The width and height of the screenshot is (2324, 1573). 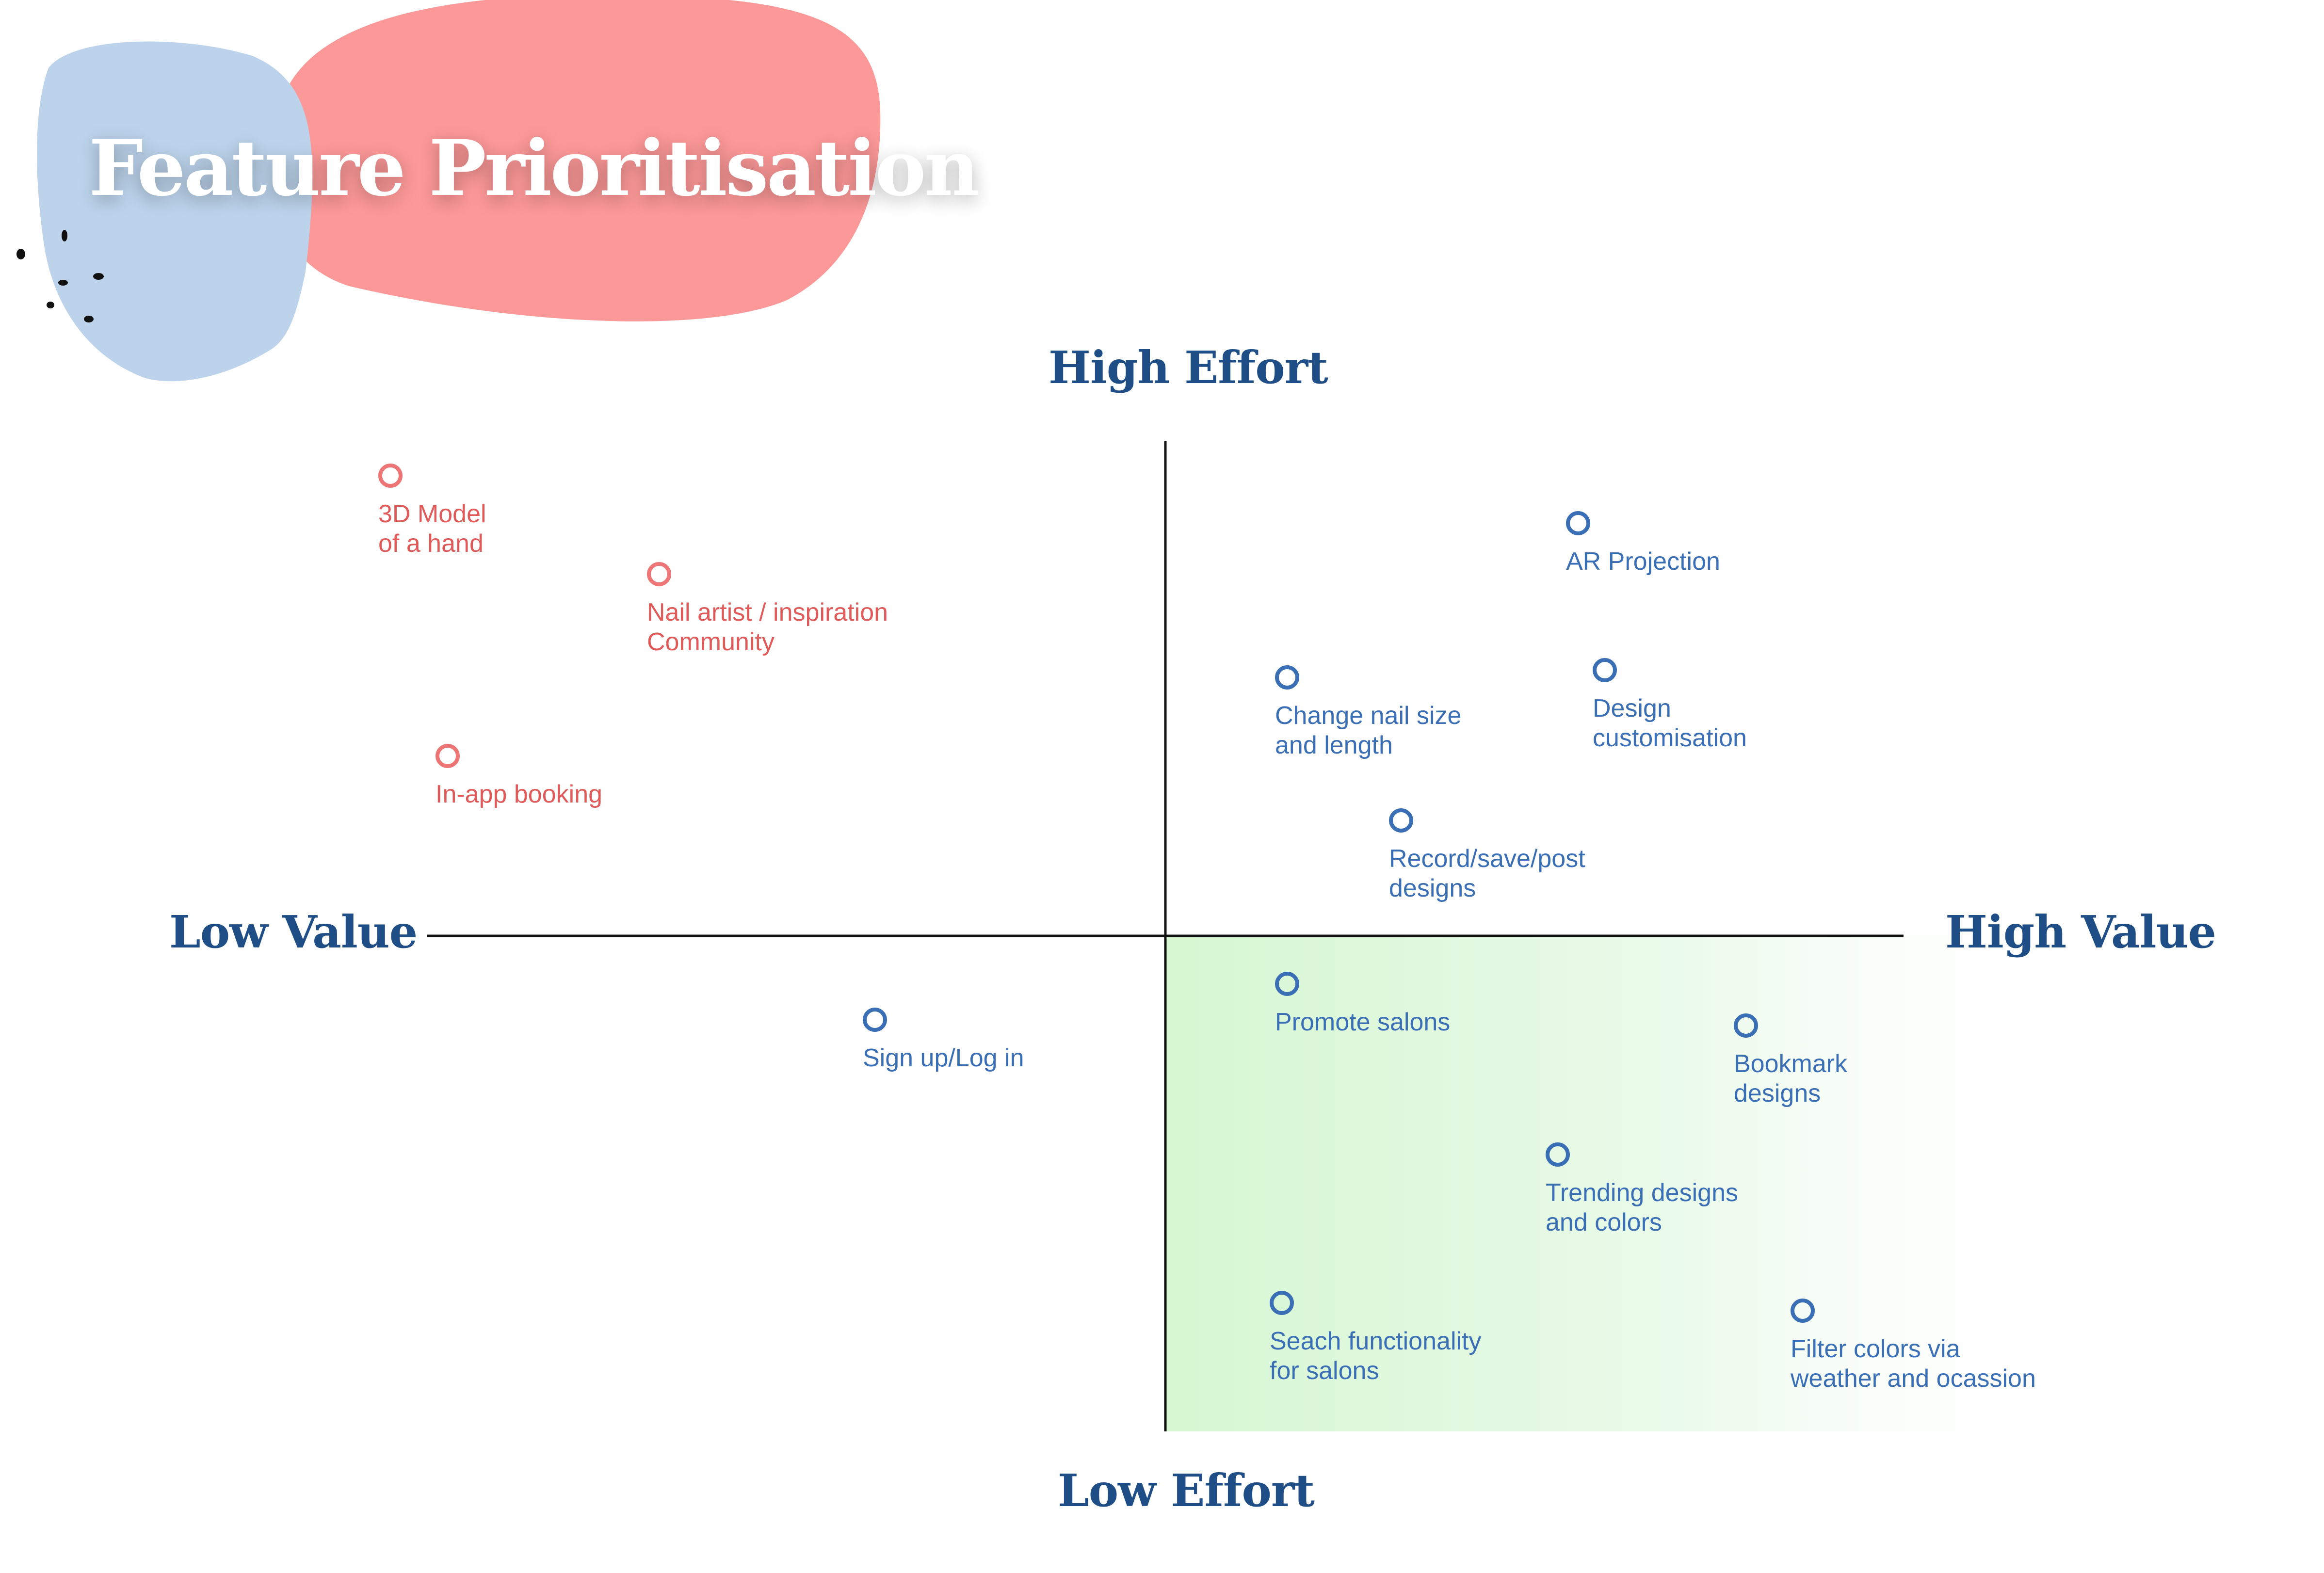 What do you see at coordinates (1186, 1490) in the screenshot?
I see `axis-label-low-effort: Low Effort` at bounding box center [1186, 1490].